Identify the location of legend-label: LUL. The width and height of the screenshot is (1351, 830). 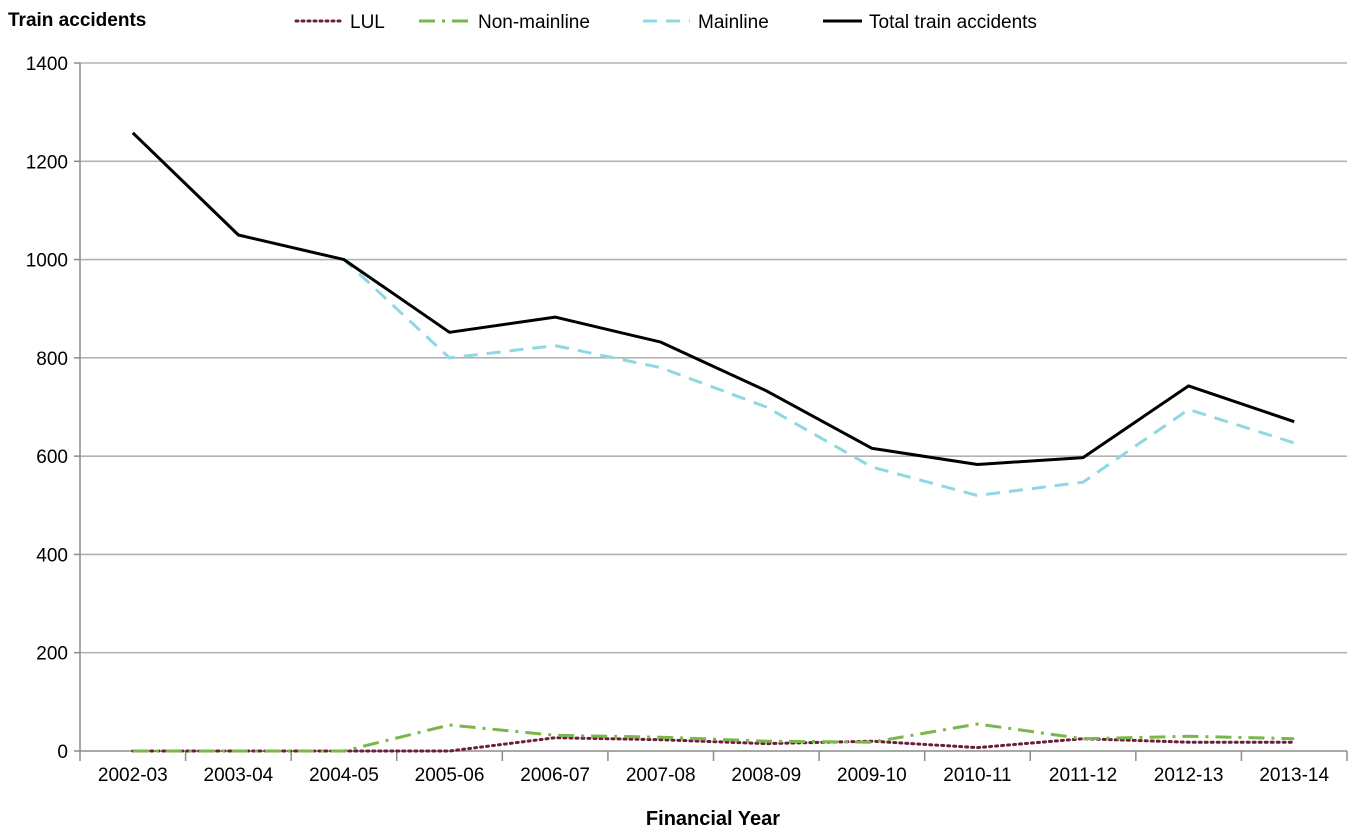
(367, 22).